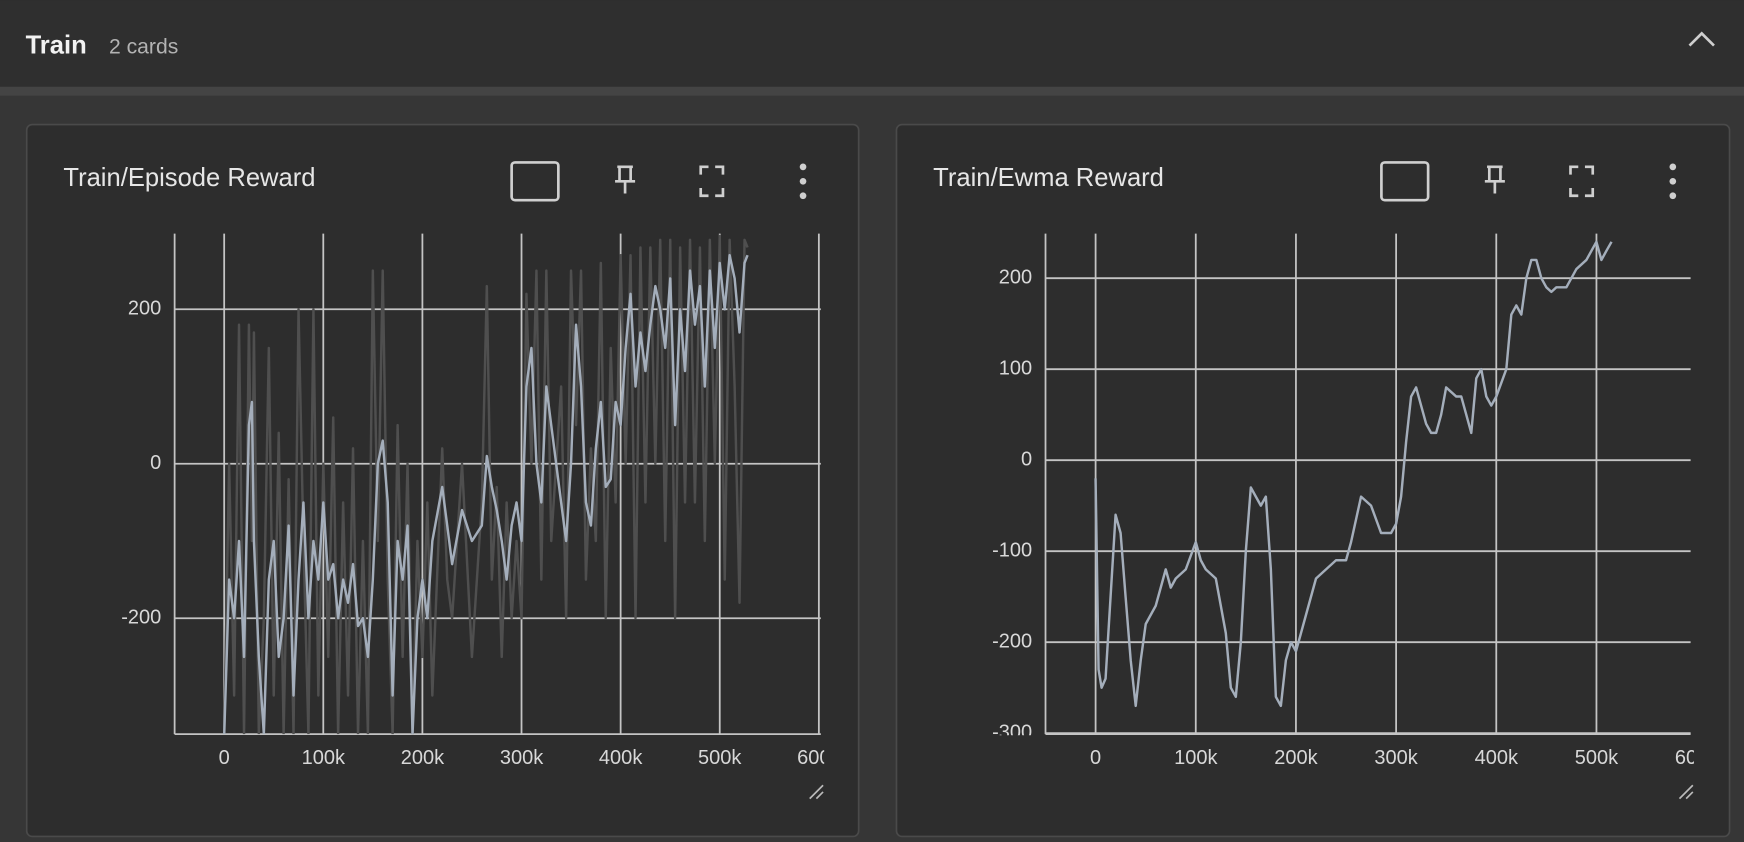 The width and height of the screenshot is (1744, 842). Describe the element at coordinates (1012, 550) in the screenshot. I see `y-tick-label: -100` at that location.